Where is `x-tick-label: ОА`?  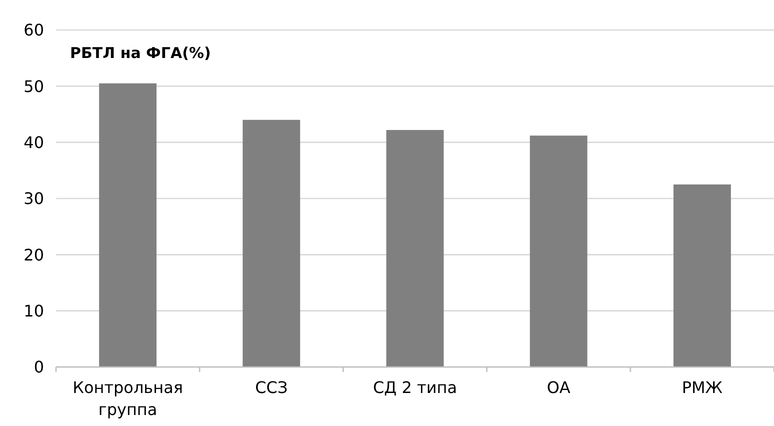 x-tick-label: ОА is located at coordinates (558, 387).